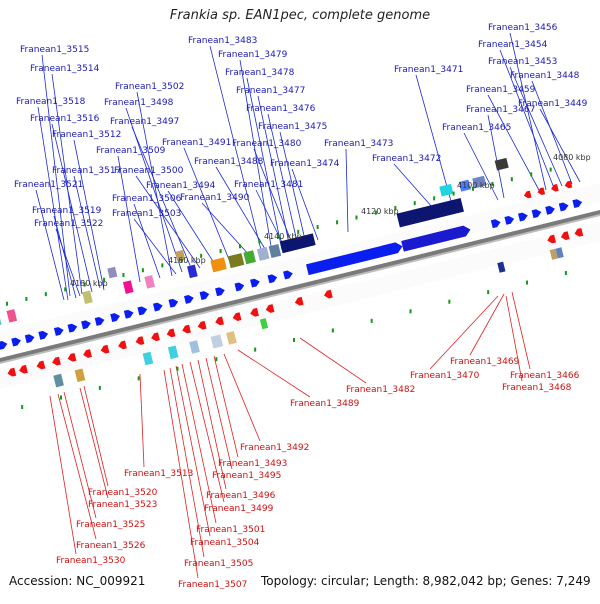  What do you see at coordinates (283, 236) in the screenshot?
I see `scale-label: 4140 kbp` at bounding box center [283, 236].